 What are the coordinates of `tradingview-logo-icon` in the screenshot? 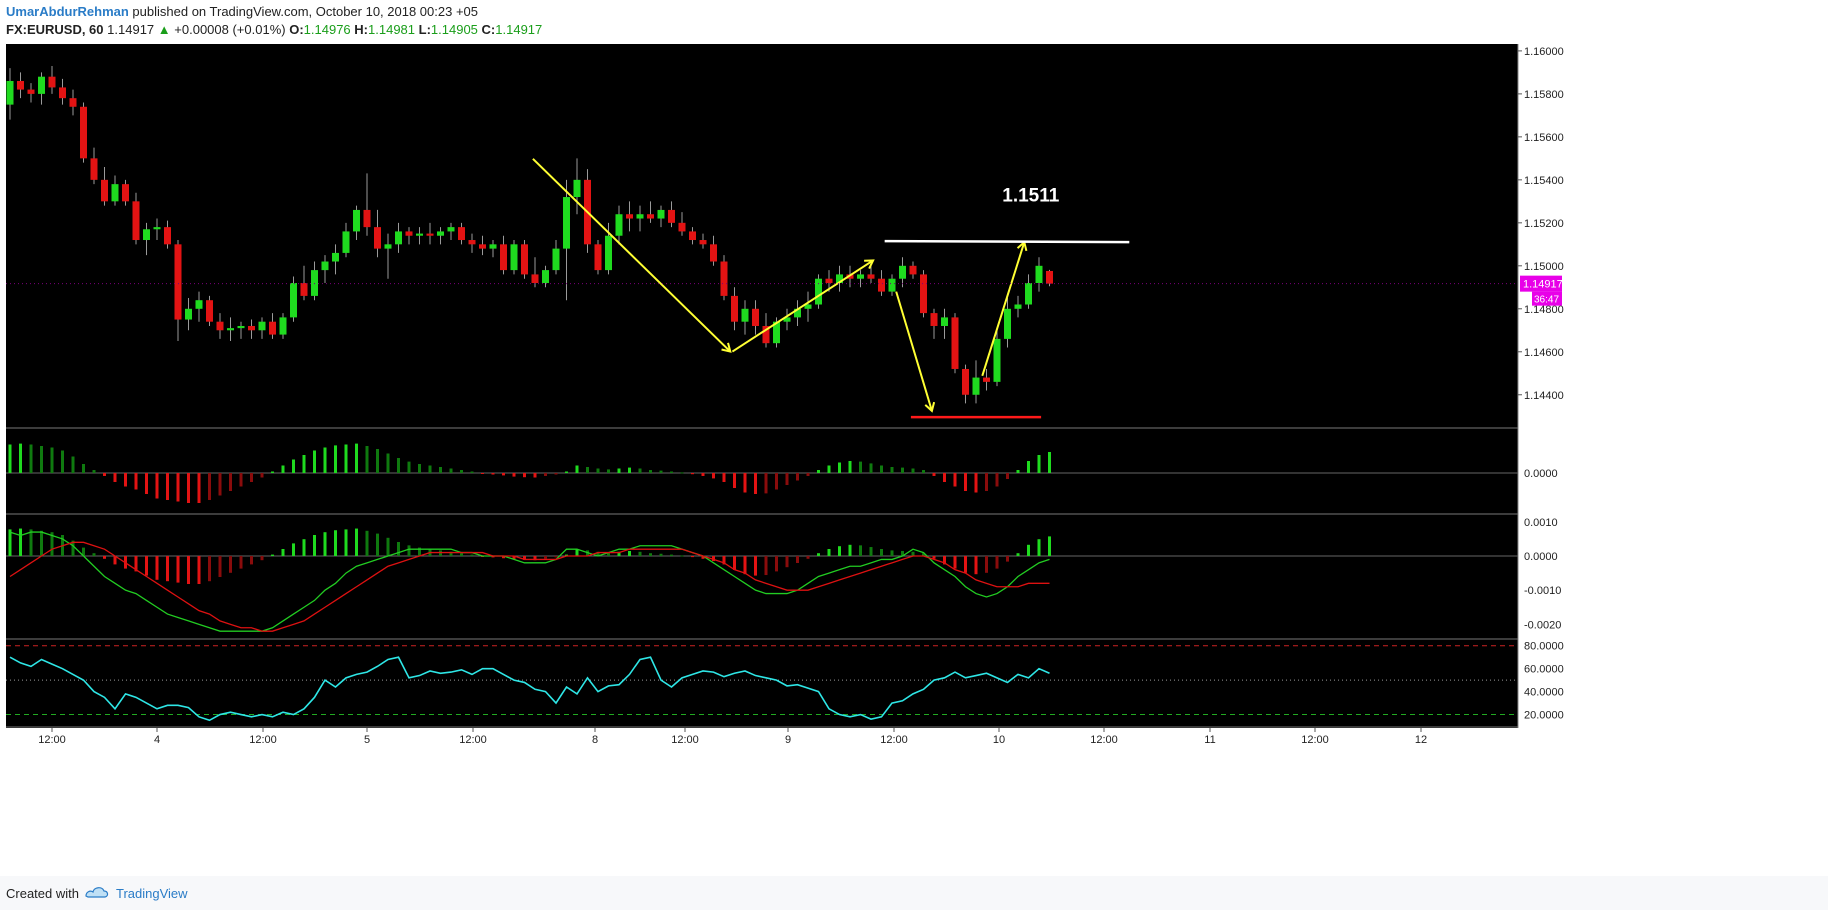 It's located at (97, 892).